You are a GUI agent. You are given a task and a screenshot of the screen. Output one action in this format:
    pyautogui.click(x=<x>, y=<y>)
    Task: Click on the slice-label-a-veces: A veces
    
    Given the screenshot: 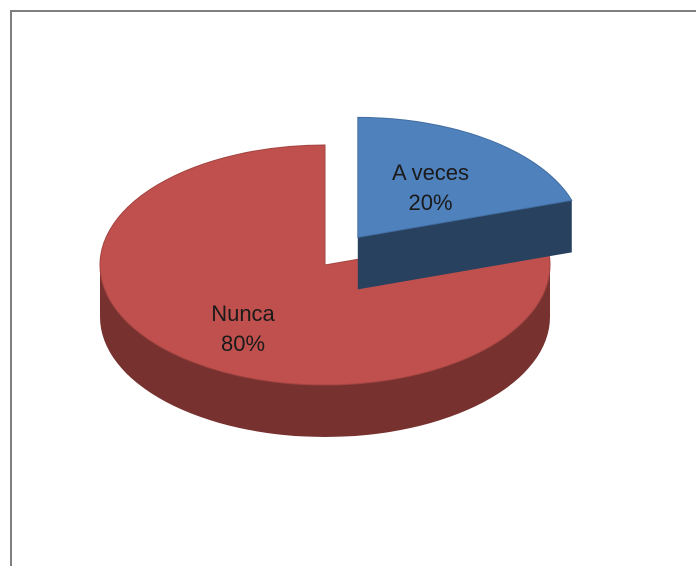 What is the action you would take?
    pyautogui.click(x=430, y=172)
    